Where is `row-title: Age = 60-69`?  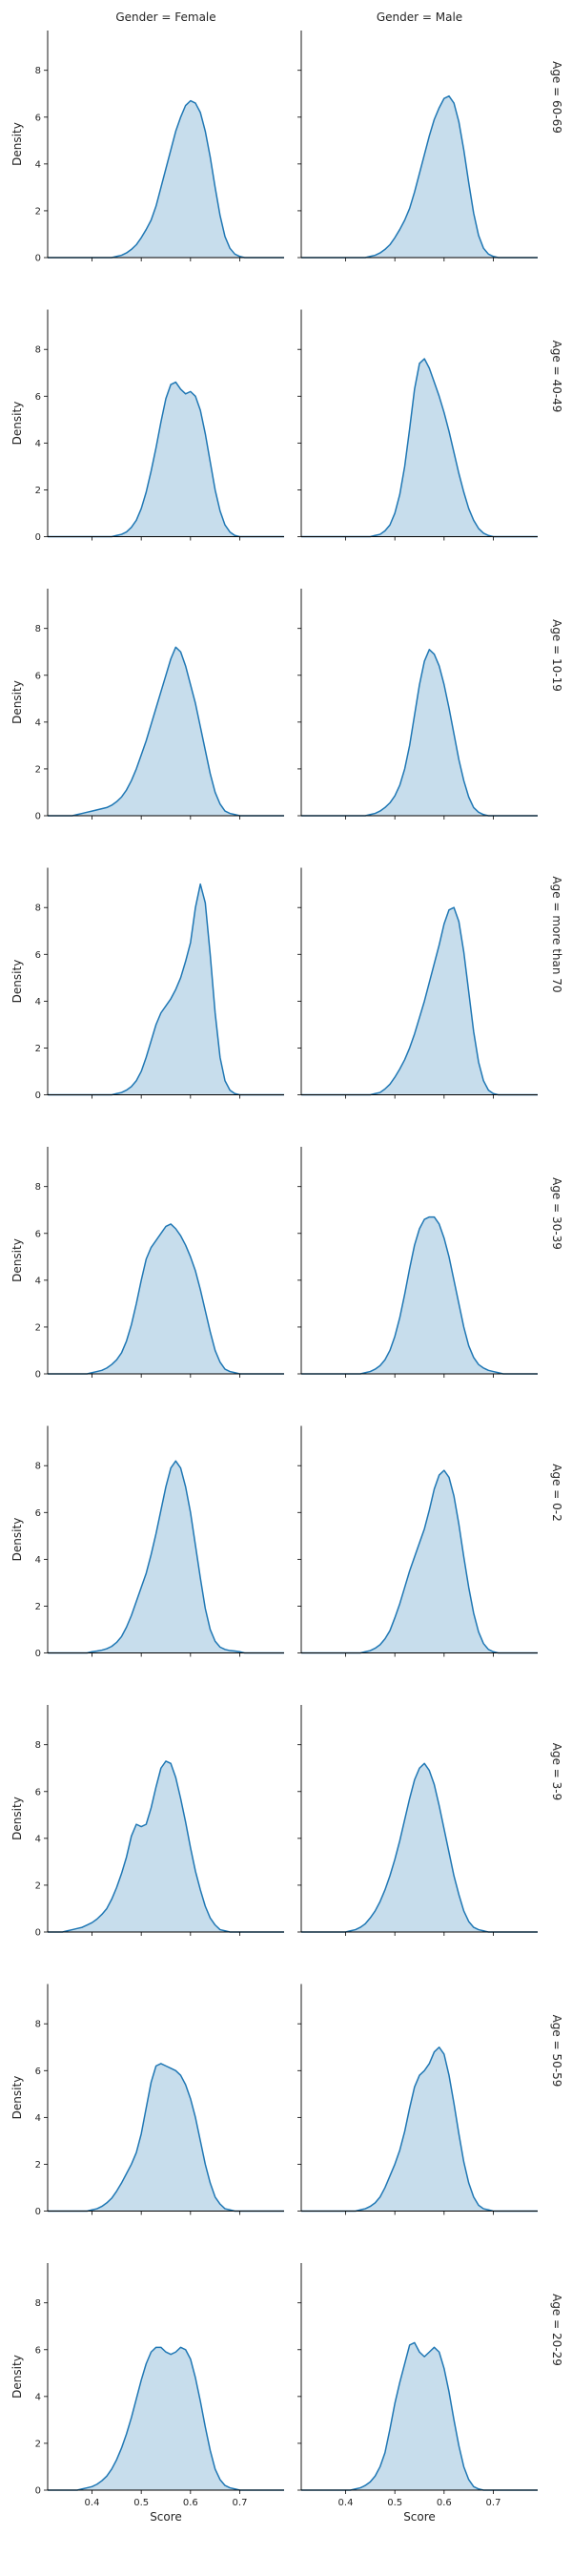 row-title: Age = 60-69 is located at coordinates (556, 97).